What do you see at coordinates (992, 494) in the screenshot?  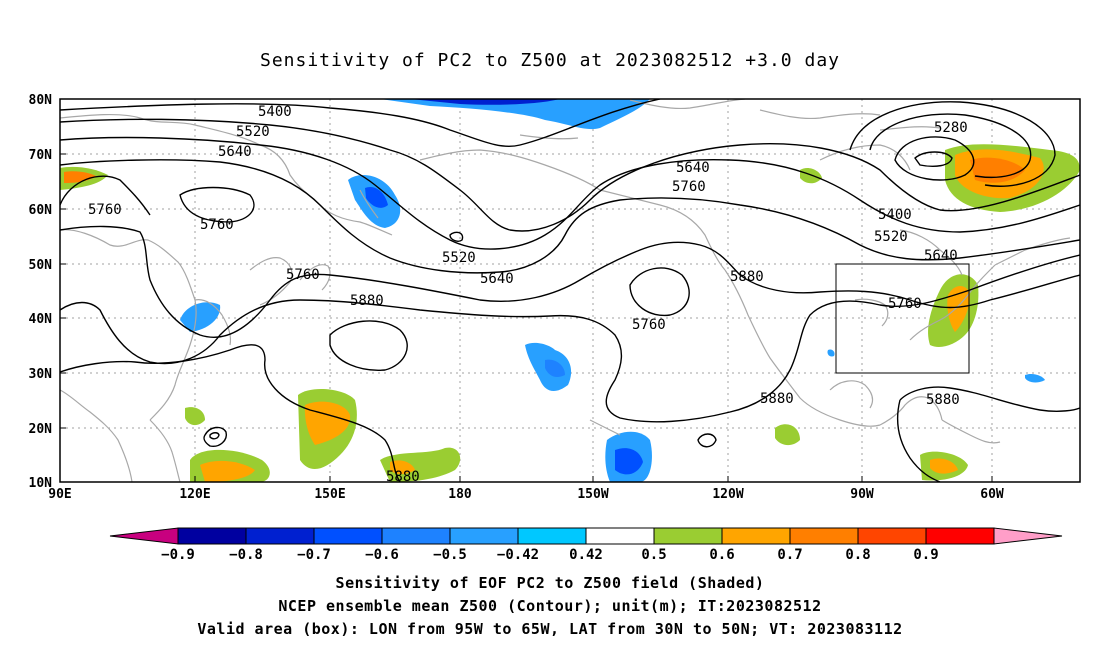 I see `lon-label: 60W` at bounding box center [992, 494].